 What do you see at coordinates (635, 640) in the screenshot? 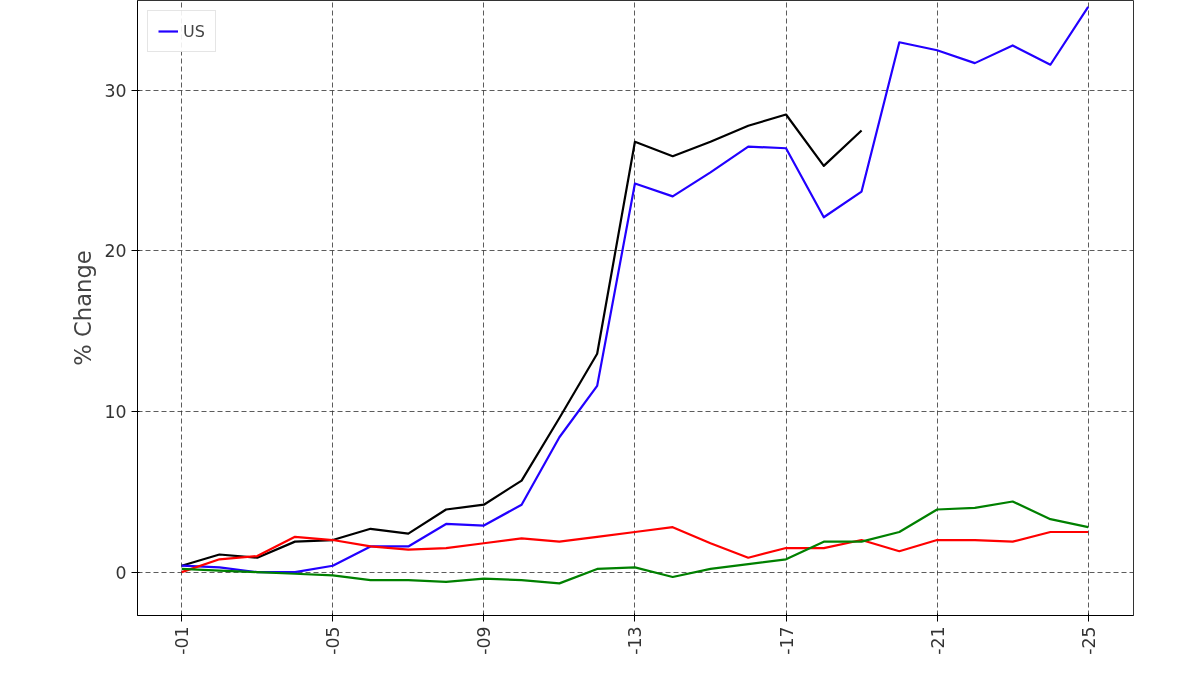
I see `x-tick-label: -13` at bounding box center [635, 640].